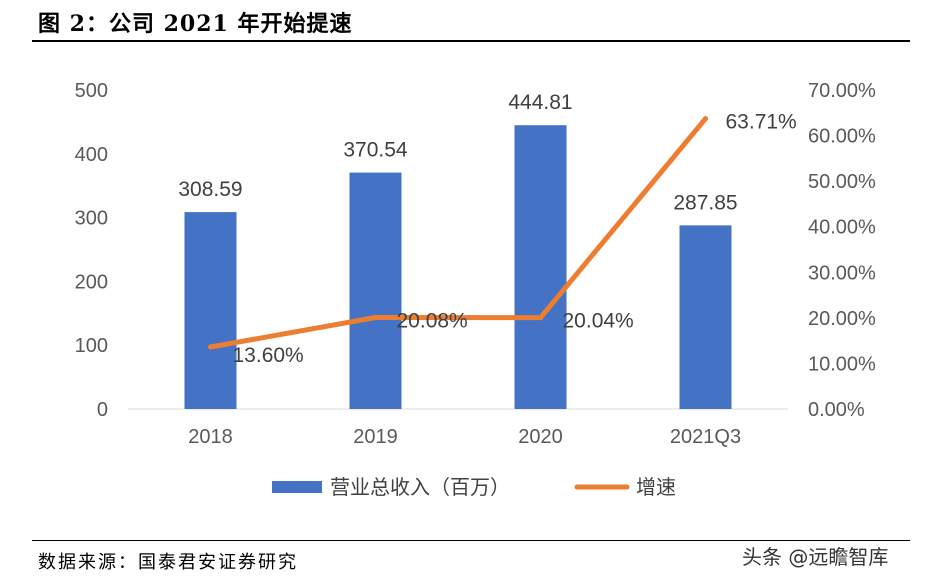 Image resolution: width=936 pixels, height=581 pixels. I want to click on y-right-tick-label: 30.00%, so click(842, 273).